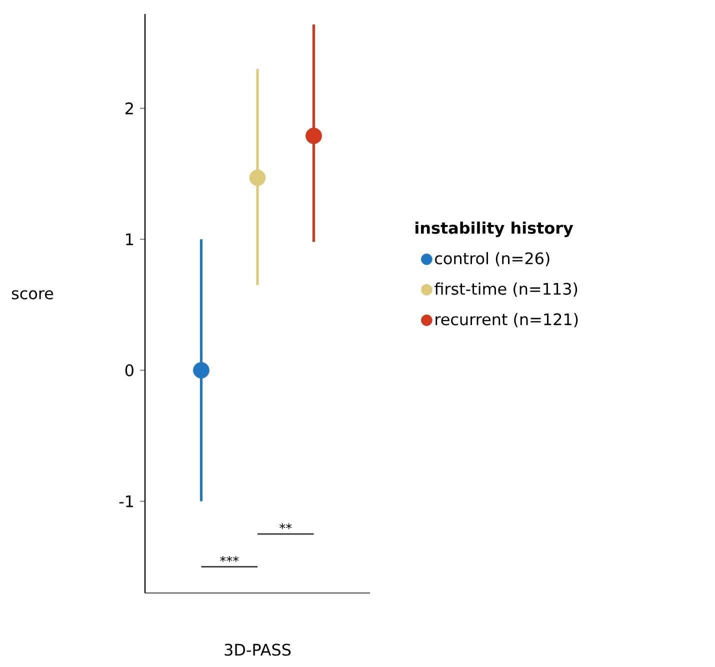  I want to click on y-tick-label: 0, so click(129, 370).